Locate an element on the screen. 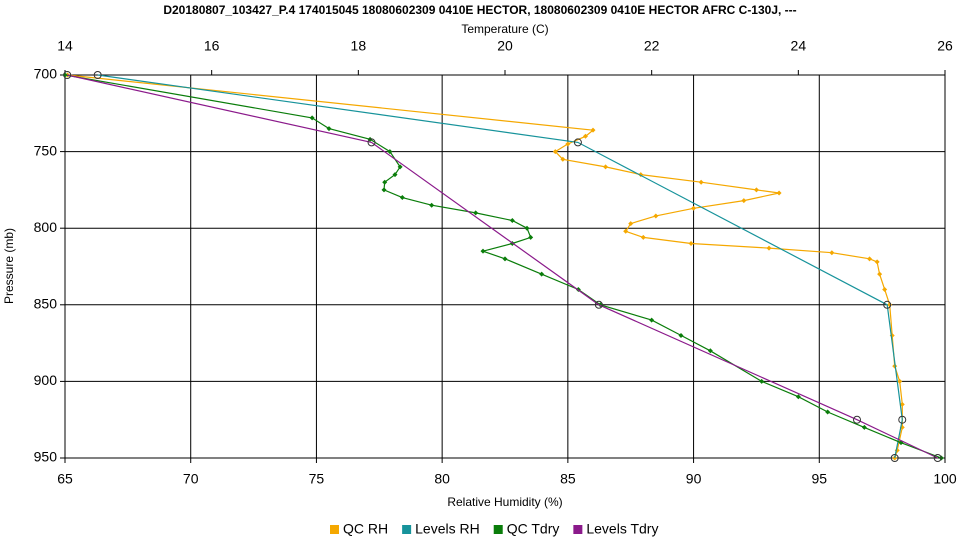  y-axis-label: Pressure (mb) is located at coordinates (9, 266).